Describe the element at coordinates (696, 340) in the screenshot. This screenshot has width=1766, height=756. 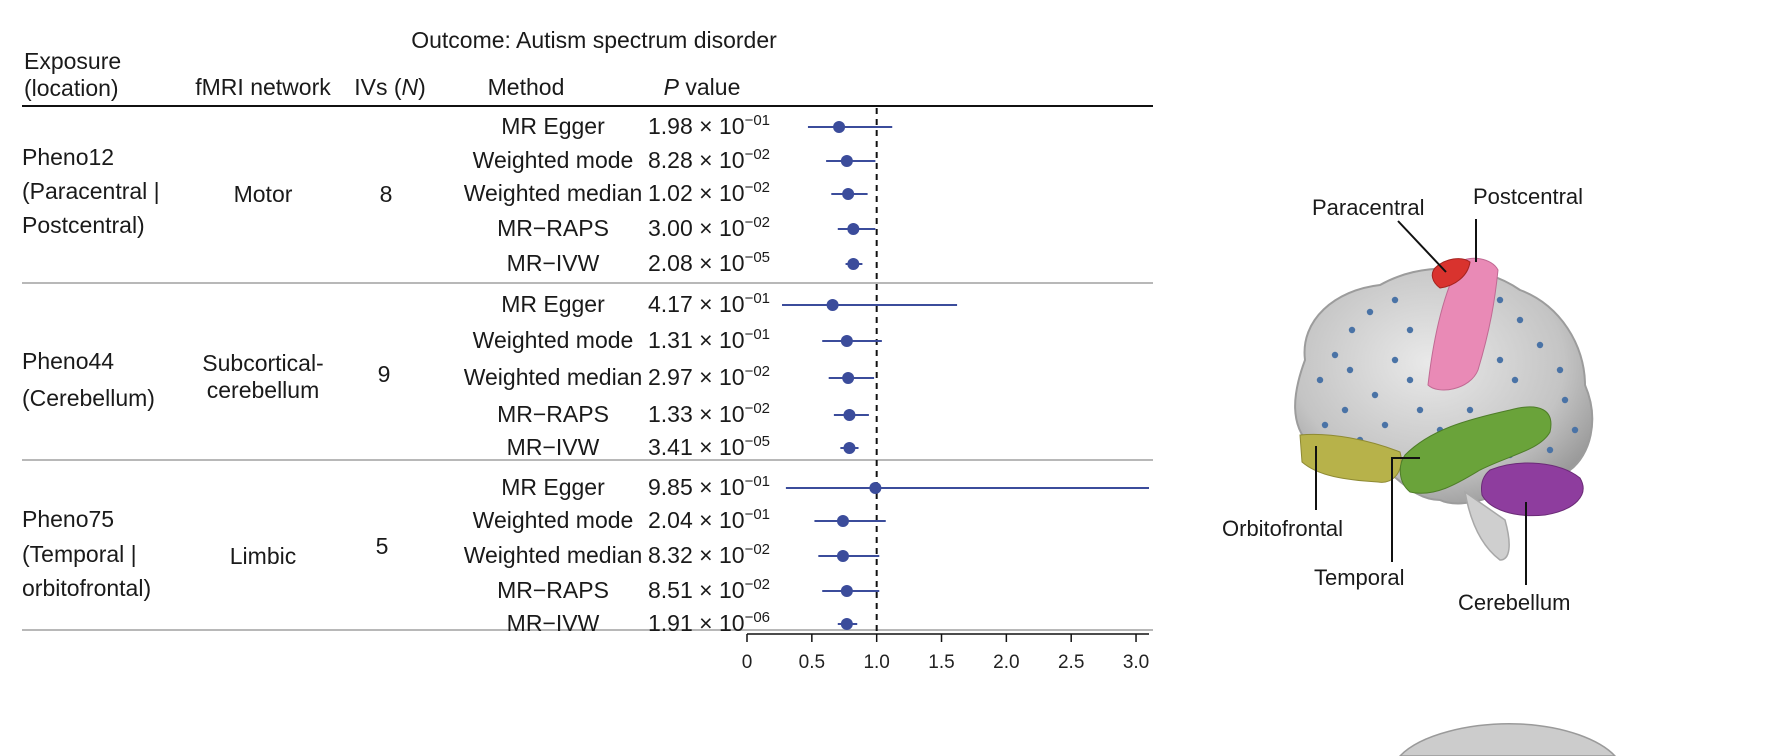
I see `p-value-mantissa: 1.31 × 10` at that location.